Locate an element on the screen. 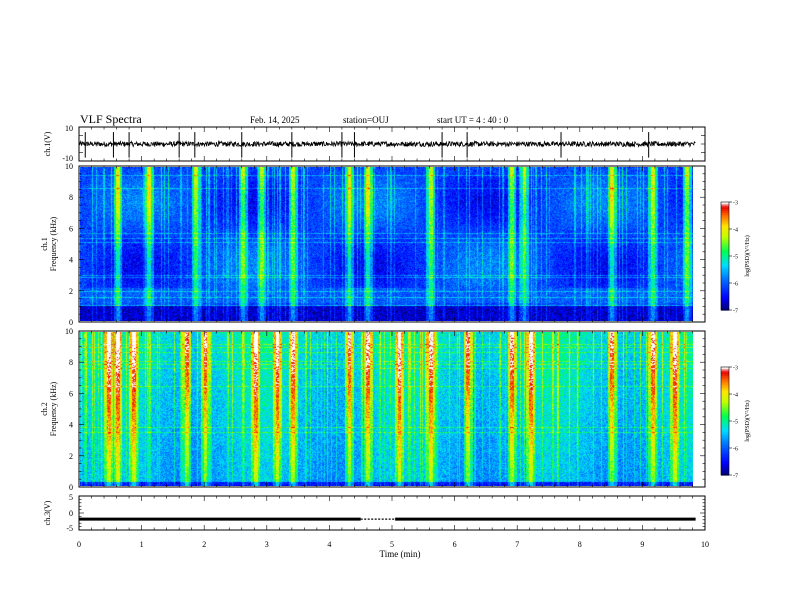  frequency-tick-label: 0 is located at coordinates (71, 322).